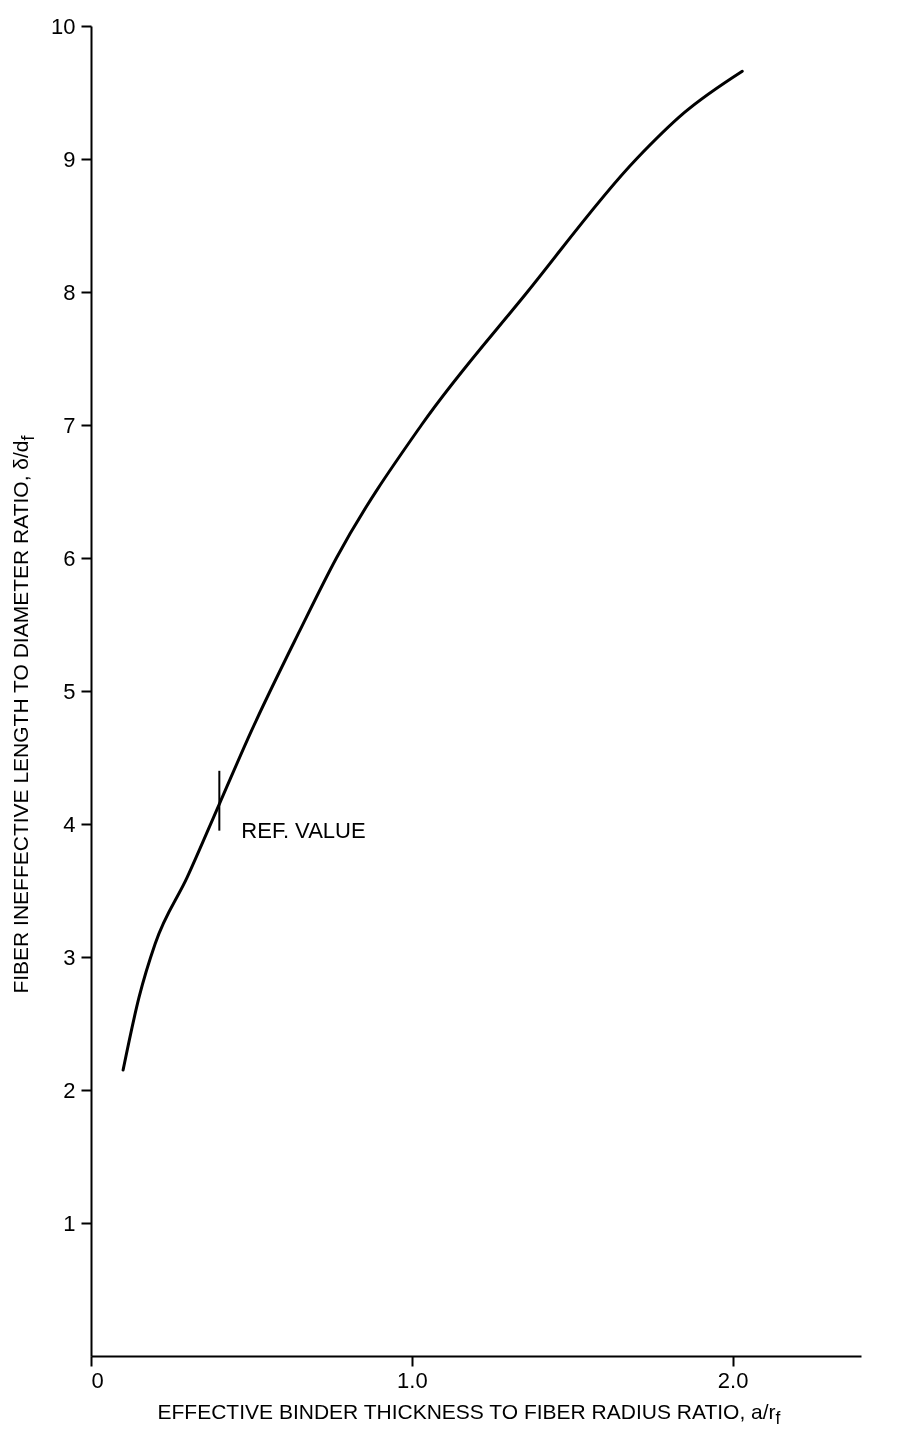 Image resolution: width=898 pixels, height=1448 pixels. Describe the element at coordinates (69, 691) in the screenshot. I see `y-tick-label: 5` at that location.